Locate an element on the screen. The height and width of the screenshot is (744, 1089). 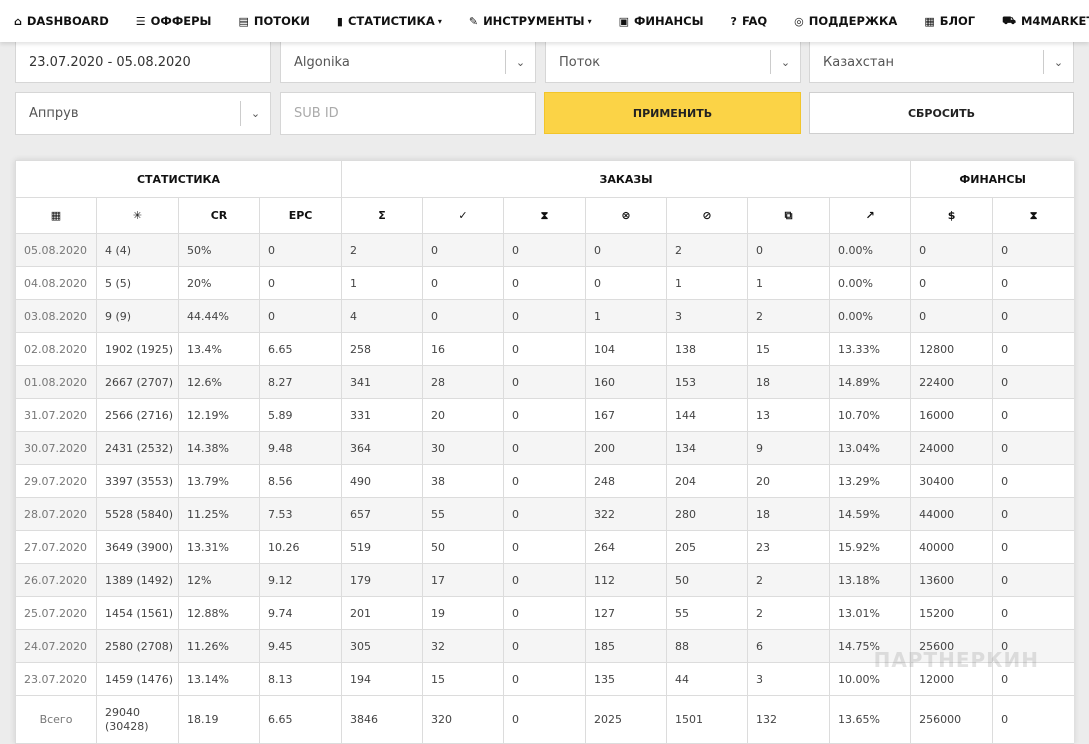
table-cell: 138 is located at coordinates (707, 349).